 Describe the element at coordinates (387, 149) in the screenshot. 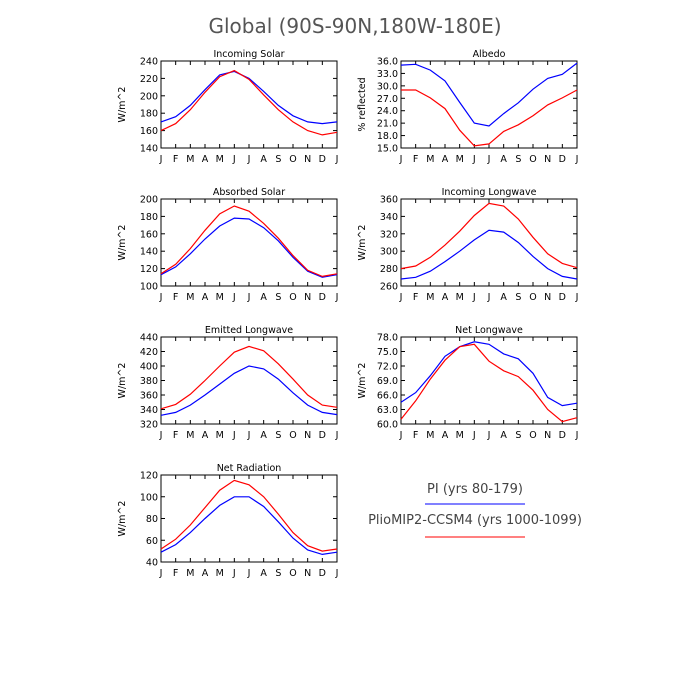

I see `y-tick-label: 15.0` at that location.